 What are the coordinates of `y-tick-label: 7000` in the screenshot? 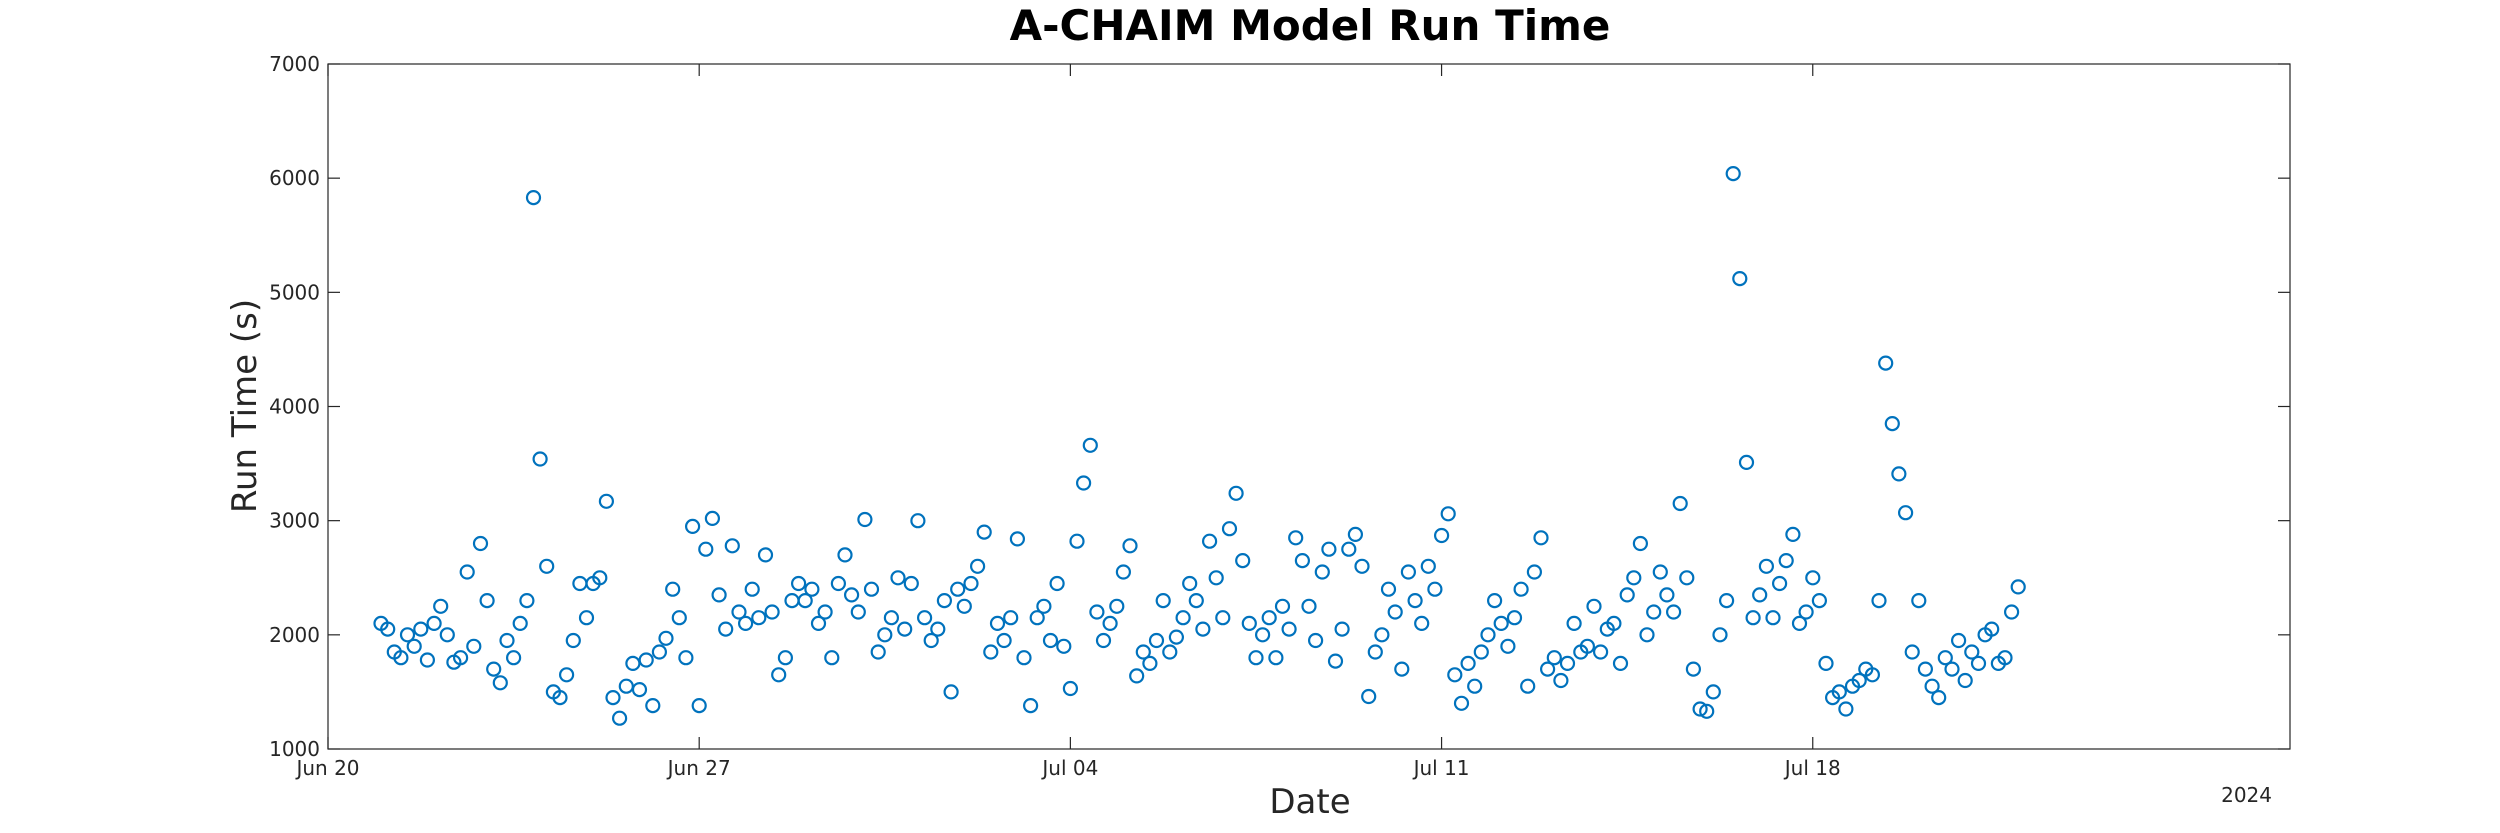 It's located at (294, 64).